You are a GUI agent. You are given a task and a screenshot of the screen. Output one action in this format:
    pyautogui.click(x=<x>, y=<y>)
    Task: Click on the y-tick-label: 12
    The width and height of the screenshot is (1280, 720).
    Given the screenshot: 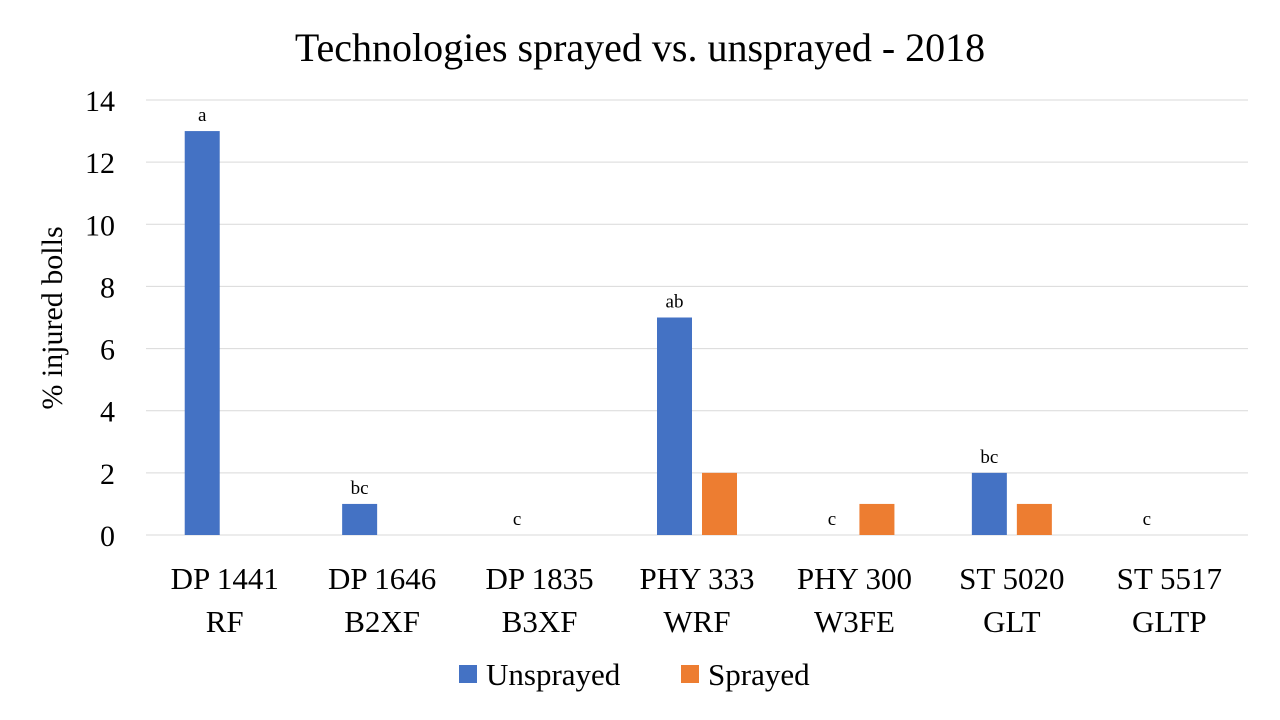 What is the action you would take?
    pyautogui.click(x=100, y=163)
    